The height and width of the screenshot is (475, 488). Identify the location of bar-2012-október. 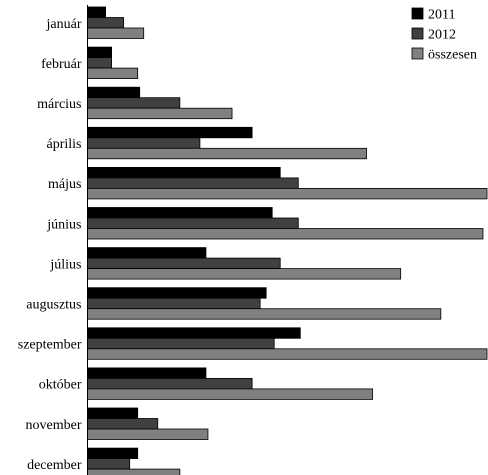
(170, 383).